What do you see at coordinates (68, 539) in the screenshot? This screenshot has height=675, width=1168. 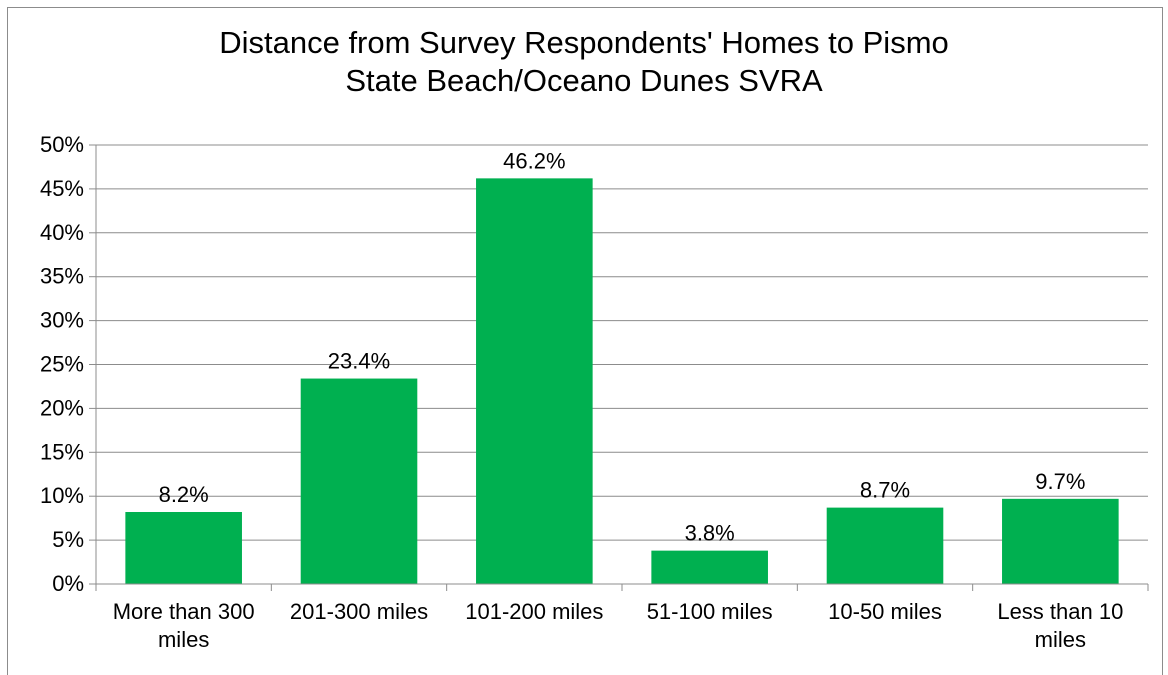 I see `y-tick-label: 5%` at bounding box center [68, 539].